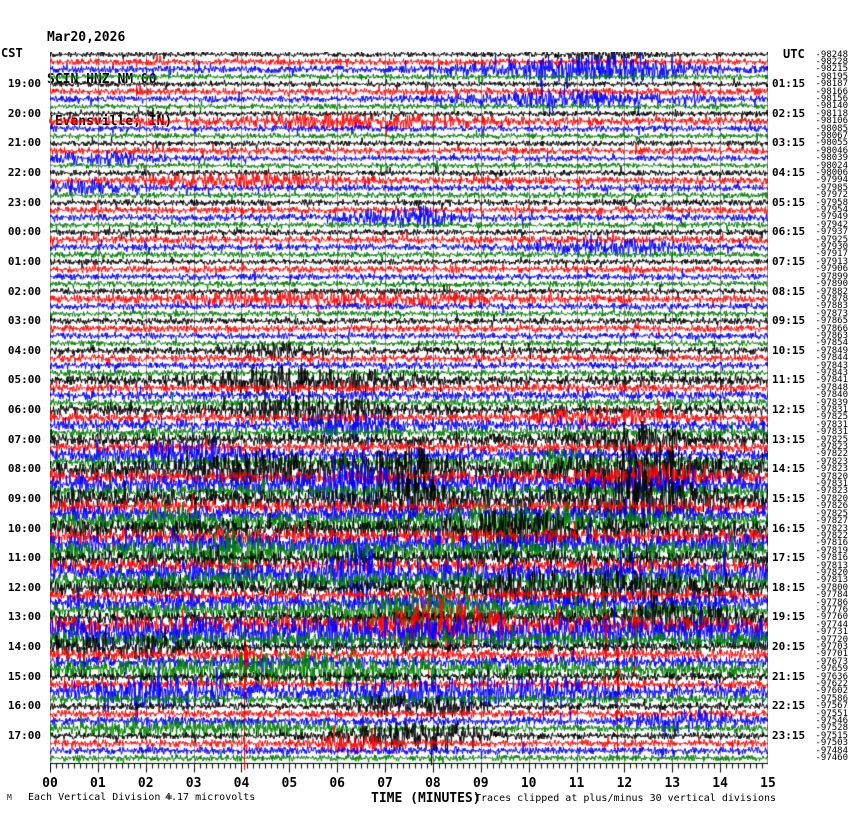  I want to click on cst-hour-label: 15:00, so click(24, 676).